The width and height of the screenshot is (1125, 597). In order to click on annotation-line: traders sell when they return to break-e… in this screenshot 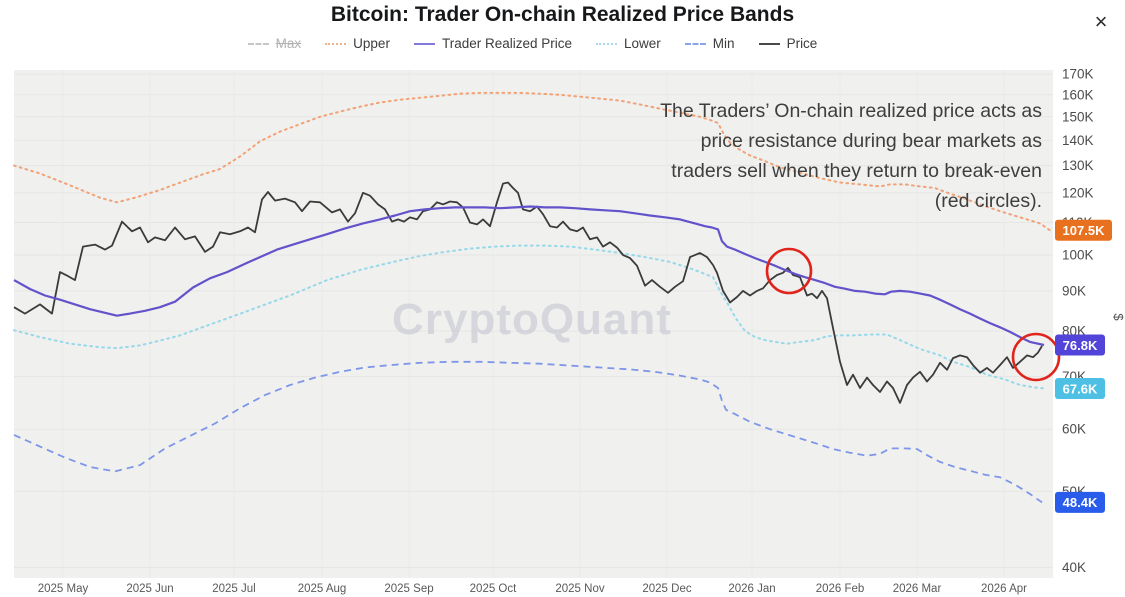, I will do `click(856, 171)`.